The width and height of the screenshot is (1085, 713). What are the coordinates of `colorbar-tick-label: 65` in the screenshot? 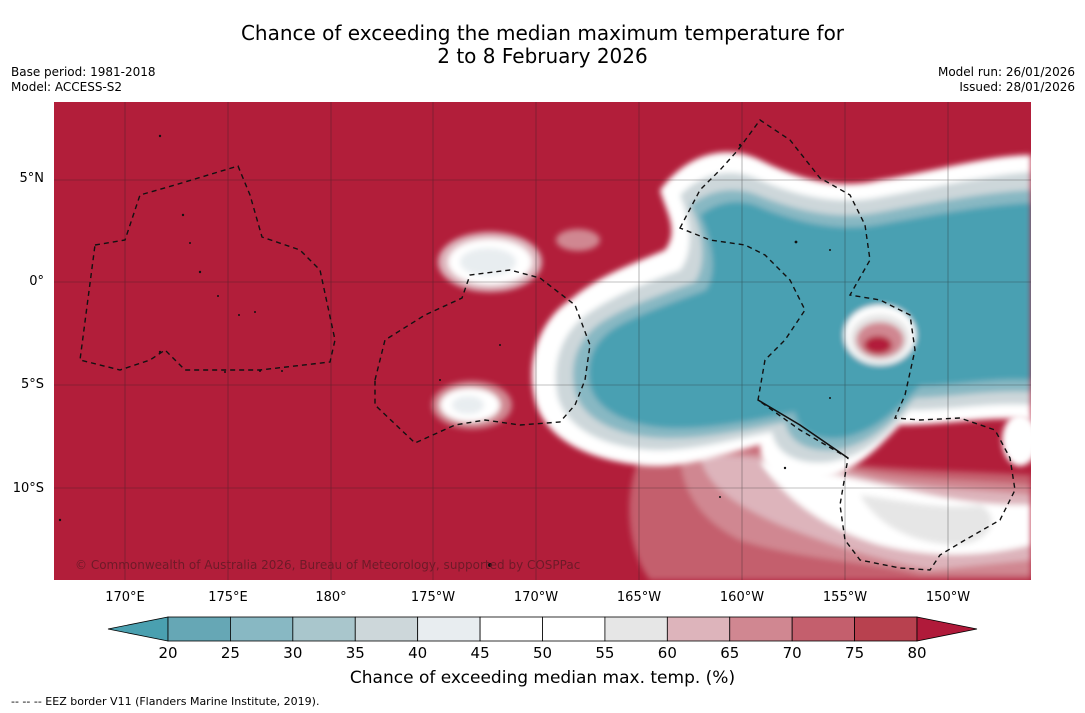 It's located at (730, 653).